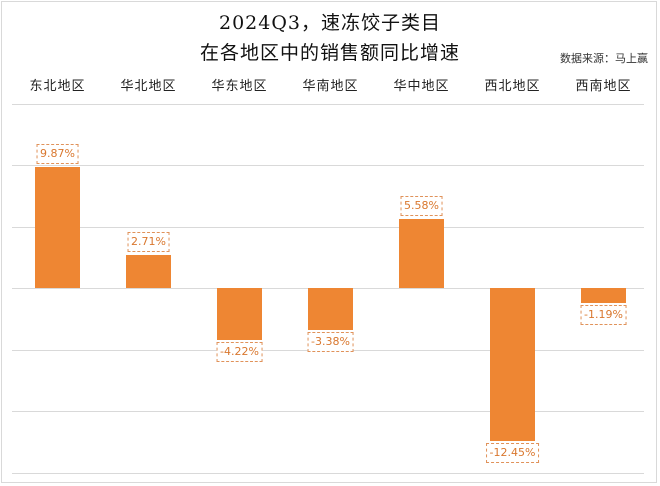 This screenshot has width=660, height=486. I want to click on data-label: -1.19%, so click(603, 314).